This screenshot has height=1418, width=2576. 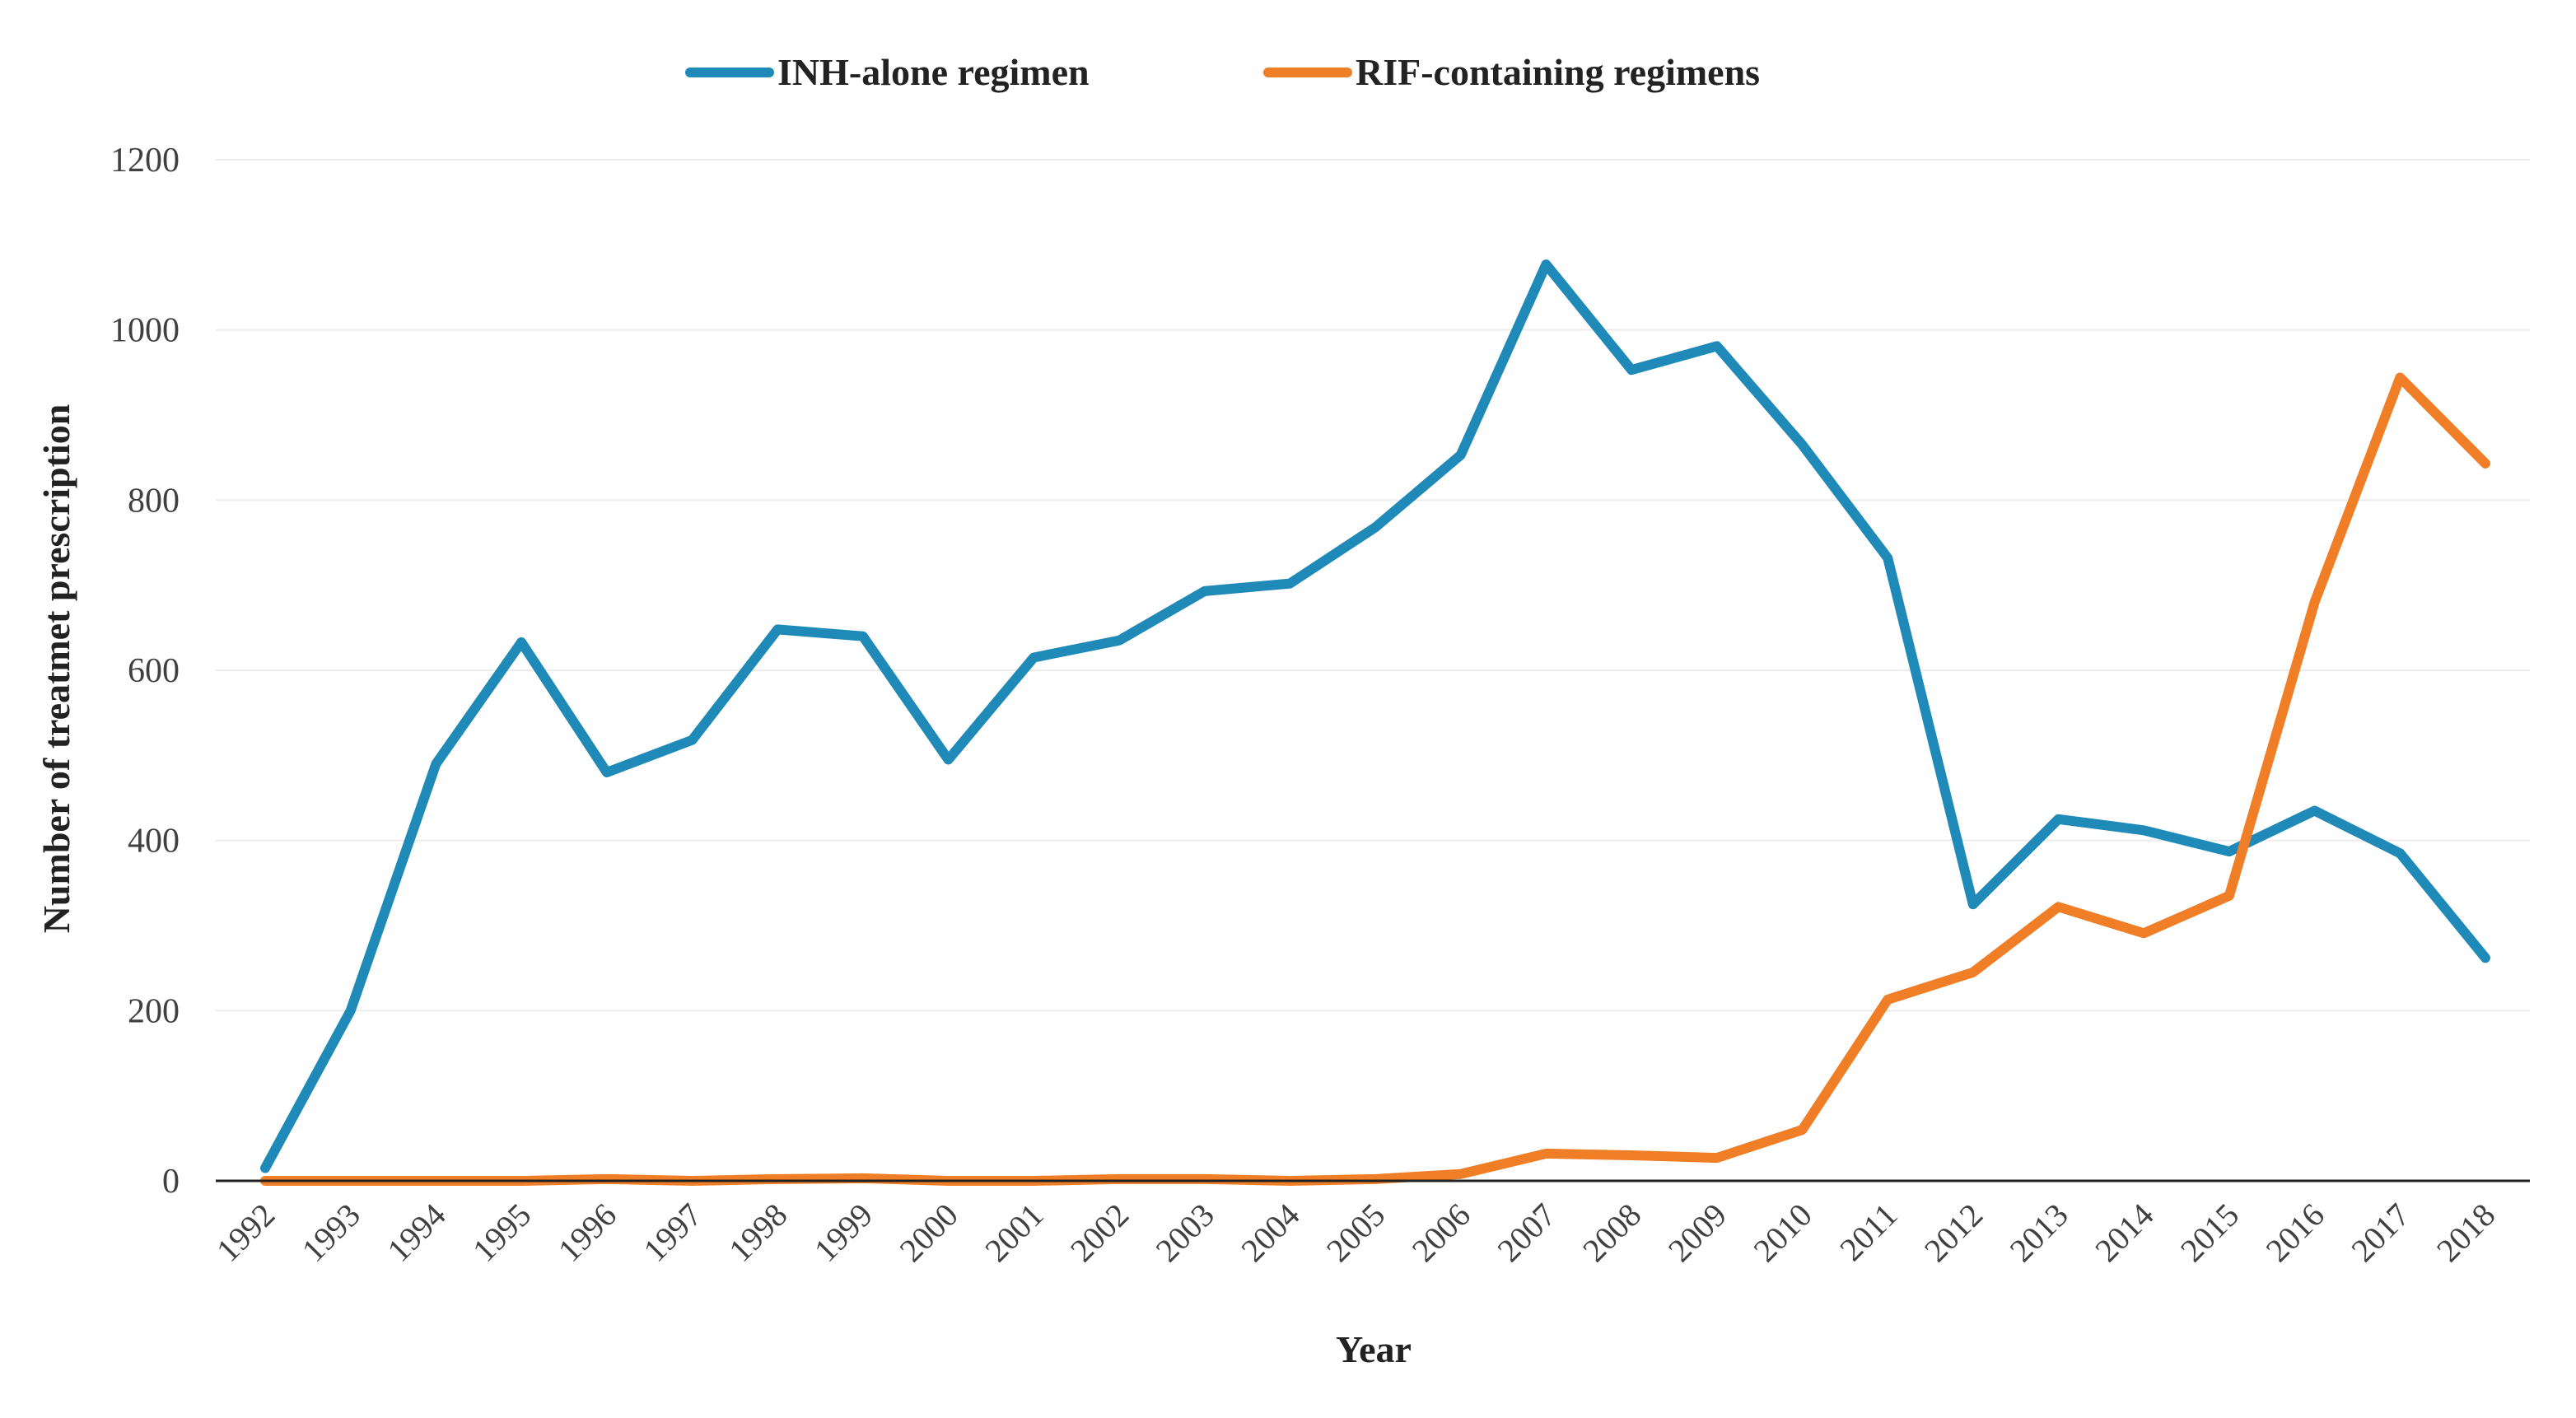 What do you see at coordinates (1868, 1232) in the screenshot?
I see `x-tick-label: 2011` at bounding box center [1868, 1232].